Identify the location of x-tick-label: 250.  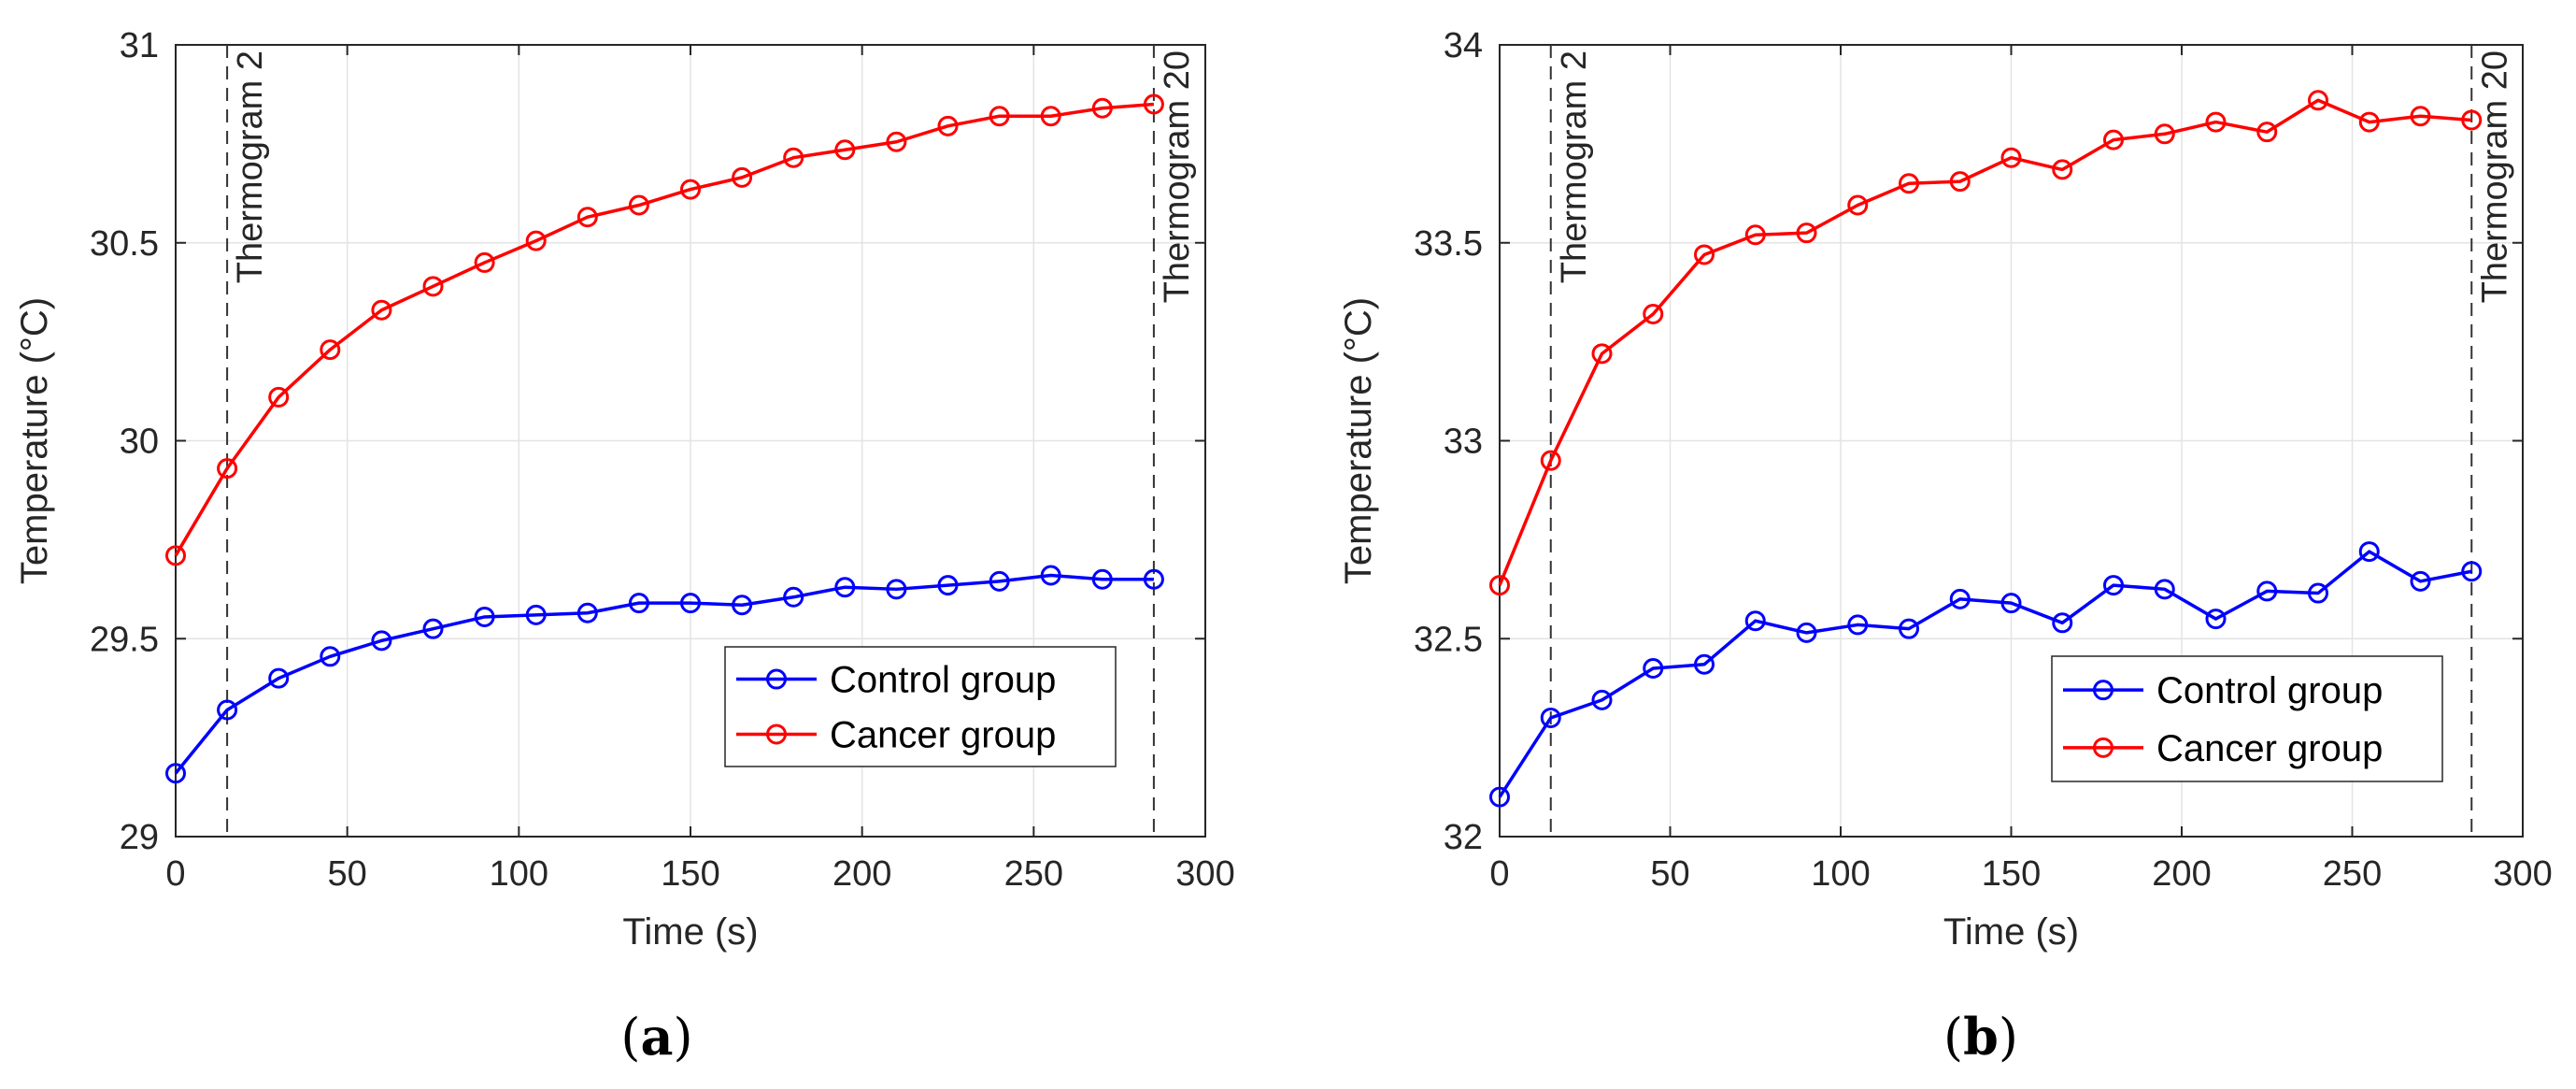
(2352, 874).